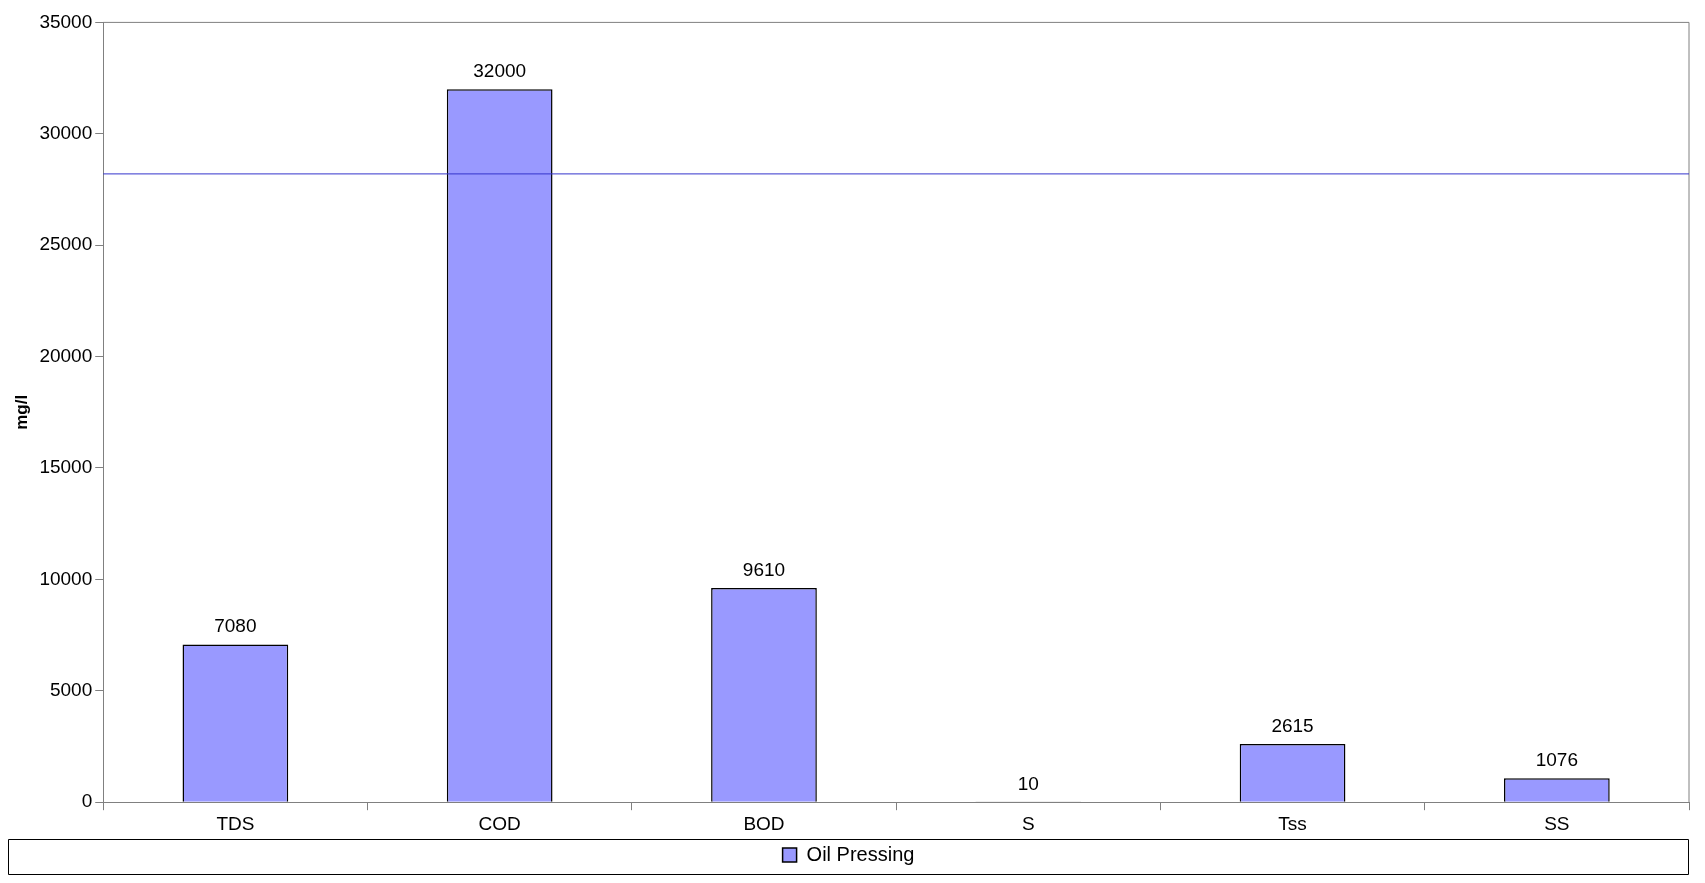  I want to click on y-tick-label: 35000, so click(66, 21).